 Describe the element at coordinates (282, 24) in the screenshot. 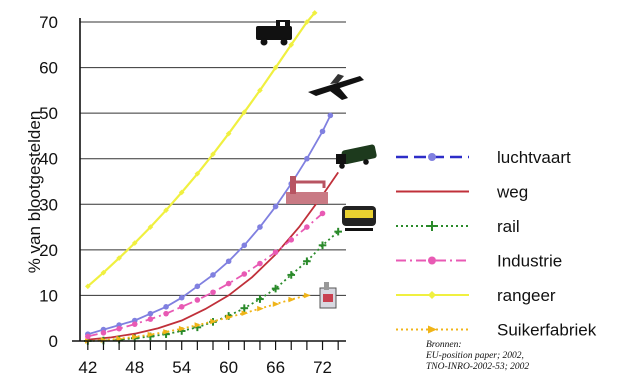

I see `loco-window` at that location.